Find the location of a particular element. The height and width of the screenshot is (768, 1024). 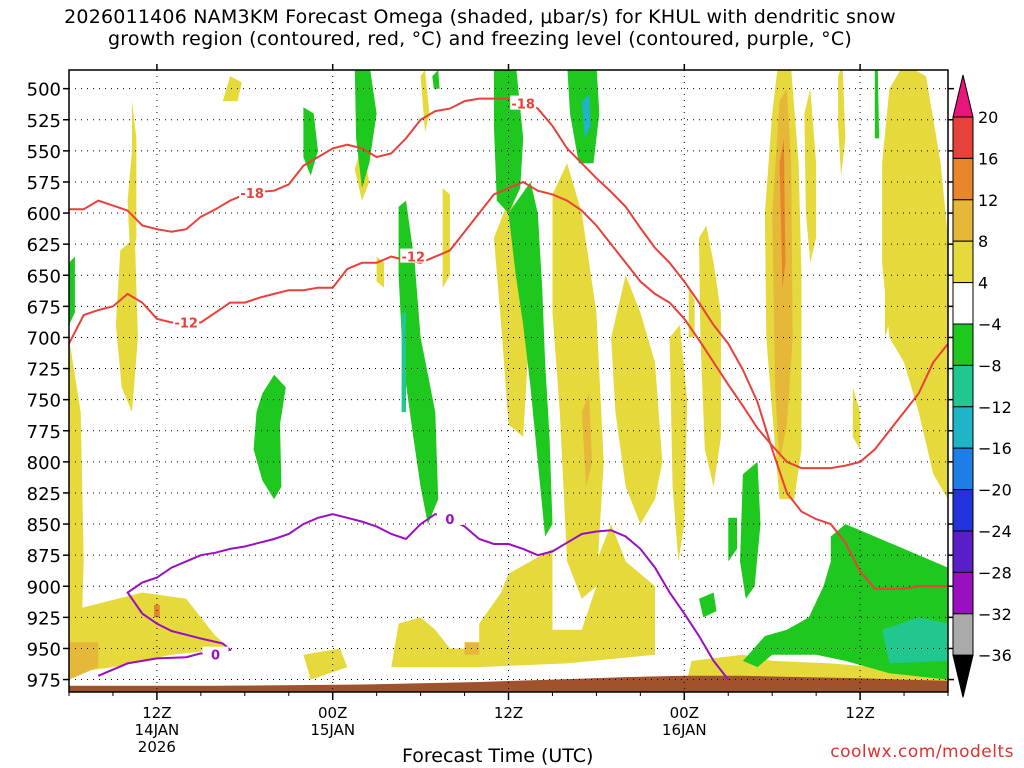

contour-label-minus18-b-bg is located at coordinates (523, 102).